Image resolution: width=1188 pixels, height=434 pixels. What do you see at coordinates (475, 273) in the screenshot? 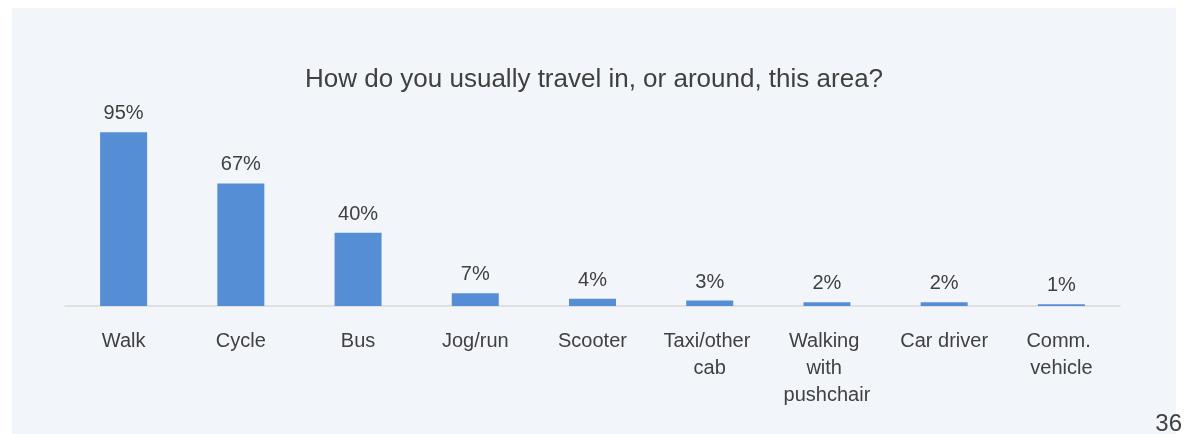
I see `data-label: 7%` at bounding box center [475, 273].